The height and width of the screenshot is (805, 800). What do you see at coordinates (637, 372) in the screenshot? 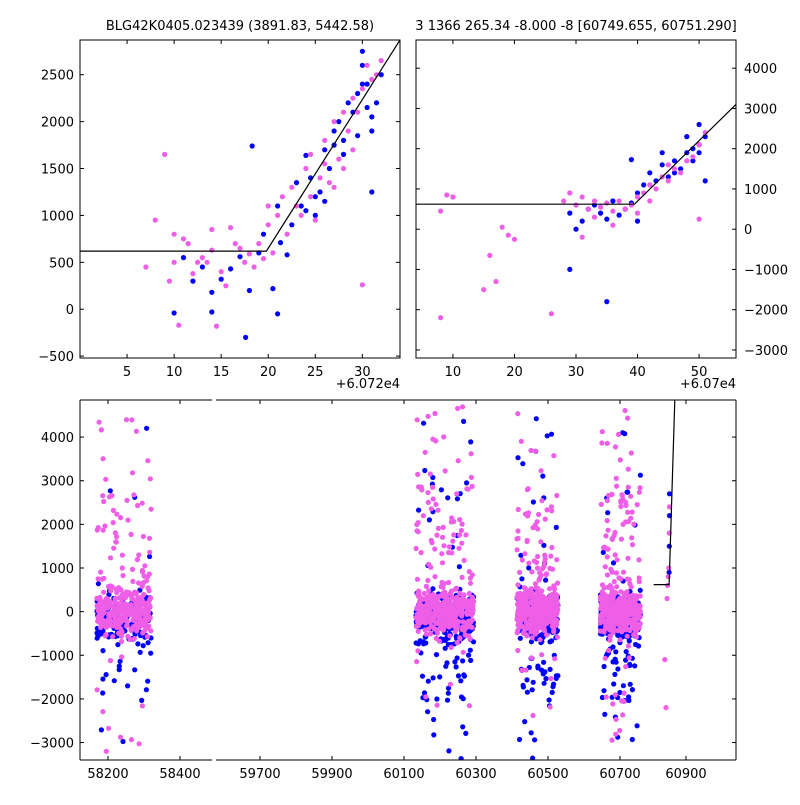
I see `x-tick-label: 40` at bounding box center [637, 372].